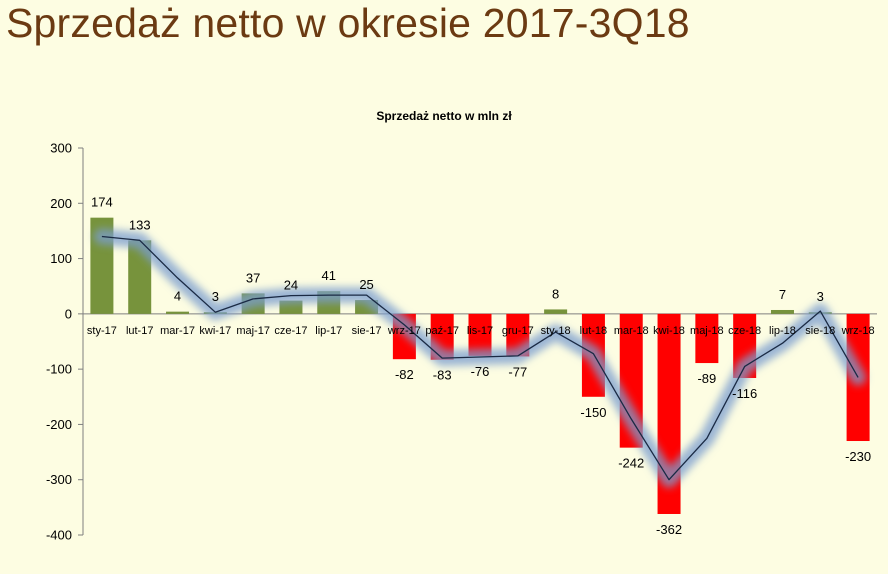  What do you see at coordinates (444, 116) in the screenshot?
I see `chart-title: Sprzedaż netto w mln zł` at bounding box center [444, 116].